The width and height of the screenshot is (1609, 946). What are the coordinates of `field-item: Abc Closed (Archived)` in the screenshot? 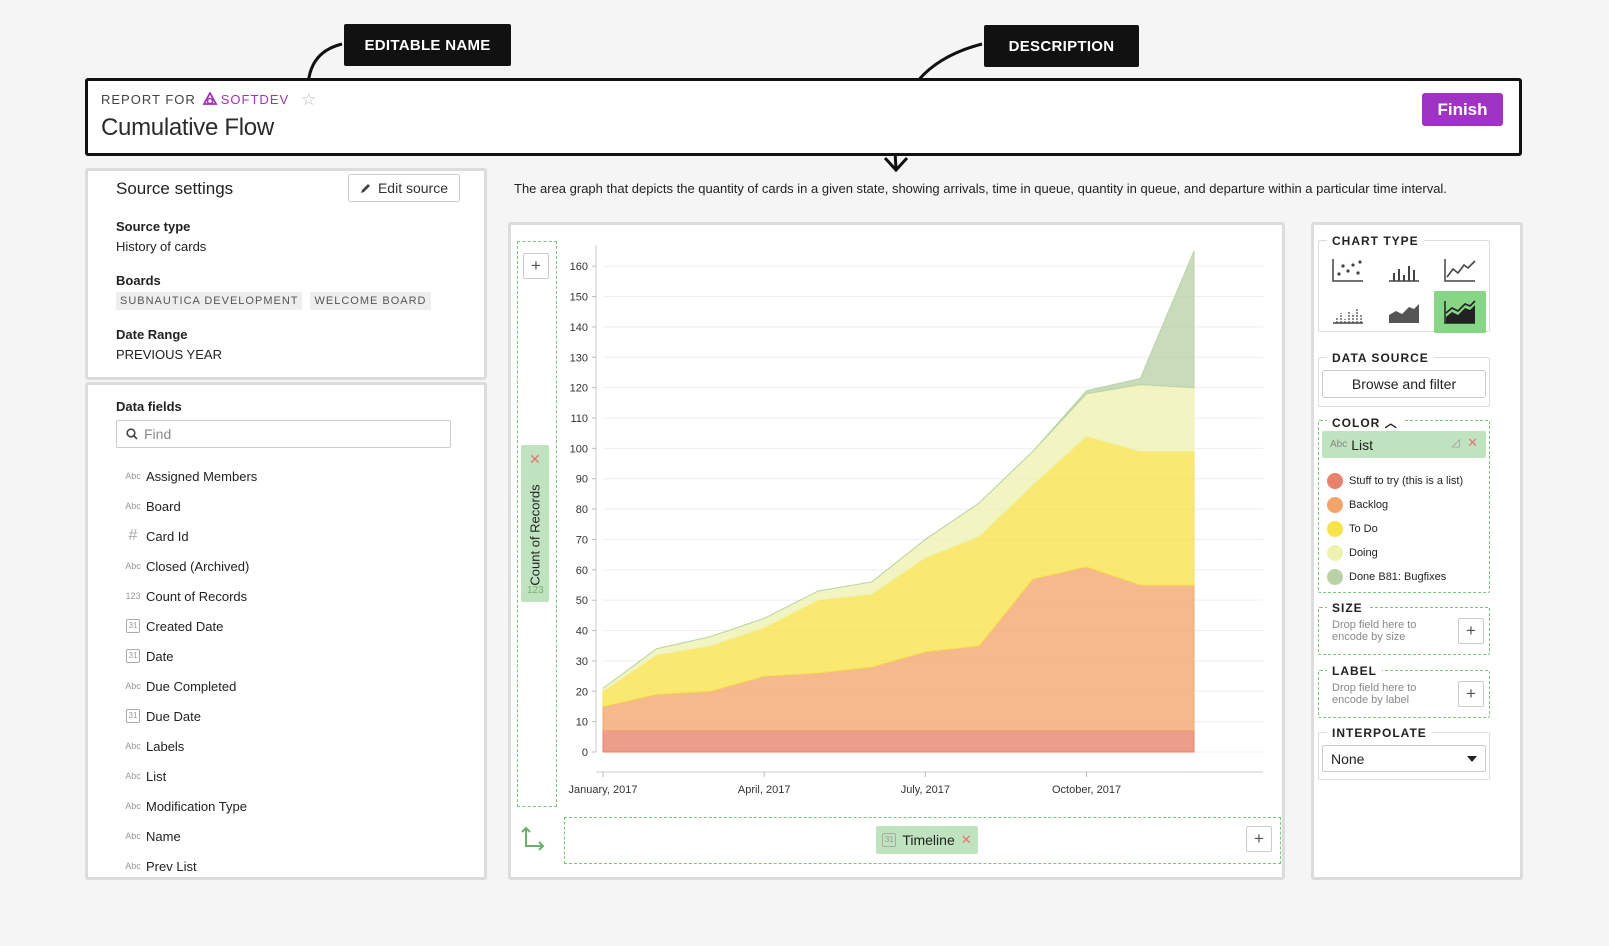 It's located at (190, 566).